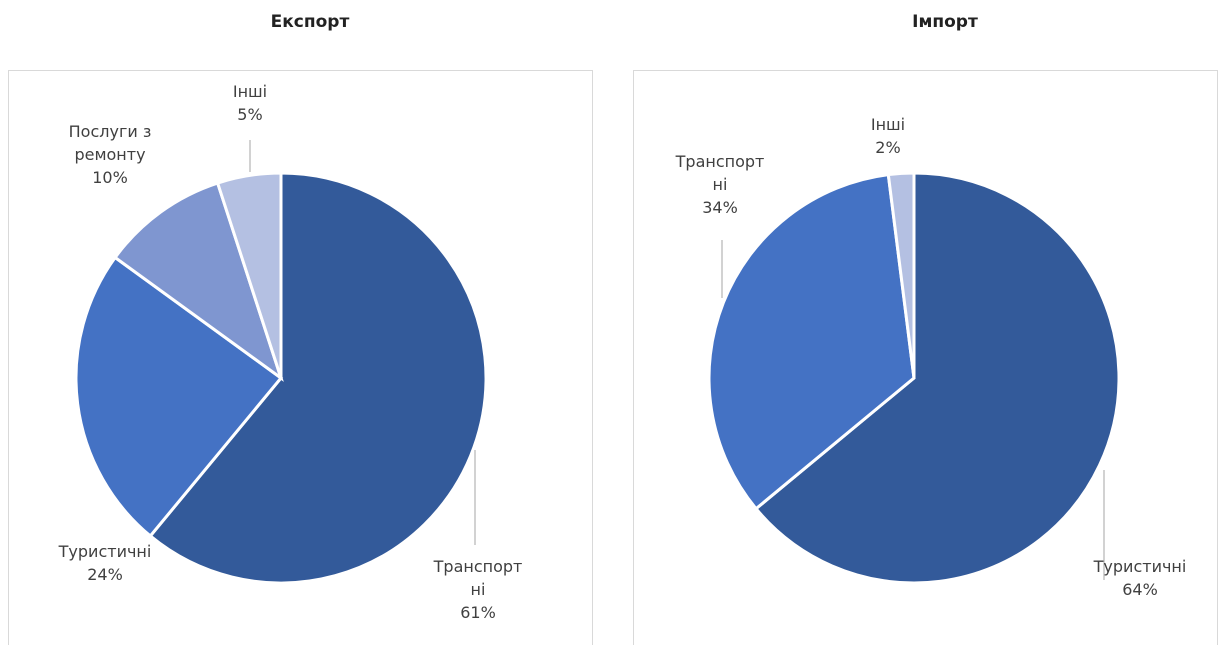 This screenshot has width=1219, height=645. Describe the element at coordinates (105, 563) in the screenshot. I see `data-label: Туристичні 24%` at that location.